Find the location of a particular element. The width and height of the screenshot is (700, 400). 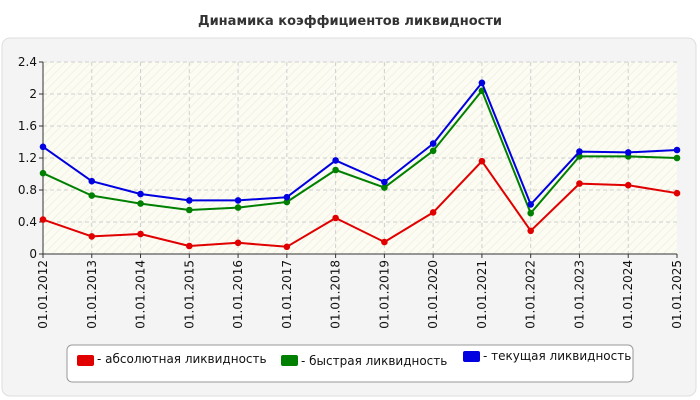

x-tick-label: 01.01.2022 is located at coordinates (531, 294).